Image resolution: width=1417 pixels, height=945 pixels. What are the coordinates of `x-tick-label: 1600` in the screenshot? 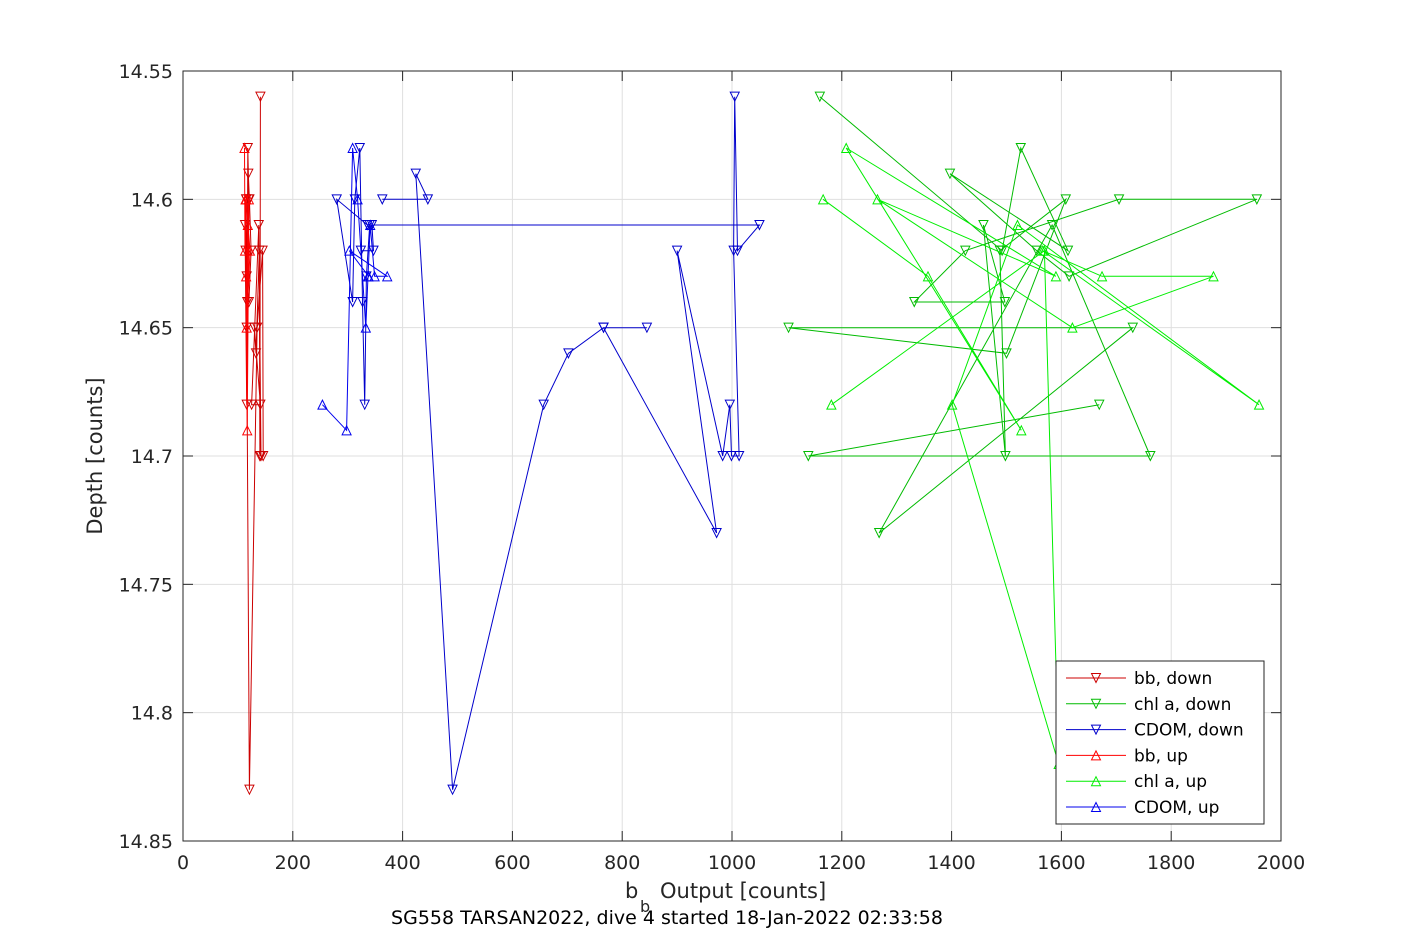 It's located at (1061, 863).